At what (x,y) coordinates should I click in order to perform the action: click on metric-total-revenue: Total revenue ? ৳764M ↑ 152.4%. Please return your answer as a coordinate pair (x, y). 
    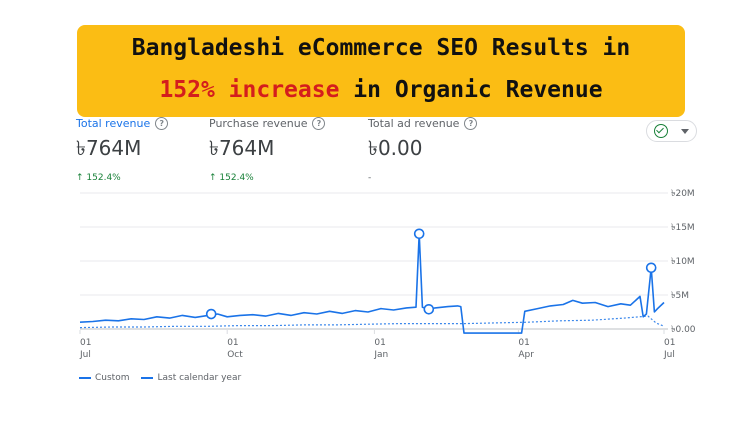
    Looking at the image, I should click on (122, 150).